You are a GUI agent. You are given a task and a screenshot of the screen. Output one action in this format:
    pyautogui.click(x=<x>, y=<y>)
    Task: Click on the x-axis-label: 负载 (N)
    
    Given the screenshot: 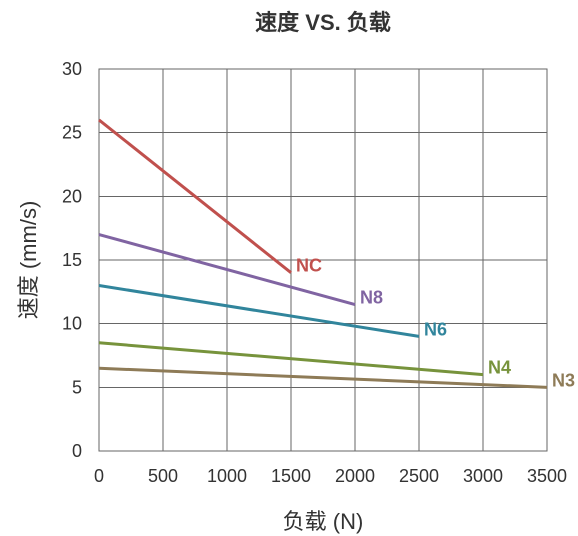 What is the action you would take?
    pyautogui.click(x=323, y=521)
    